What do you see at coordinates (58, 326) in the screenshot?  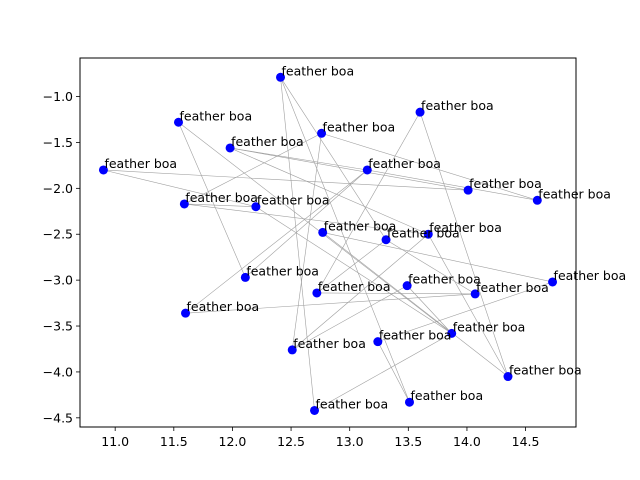 I see `y-tick-label: −3.5` at bounding box center [58, 326].